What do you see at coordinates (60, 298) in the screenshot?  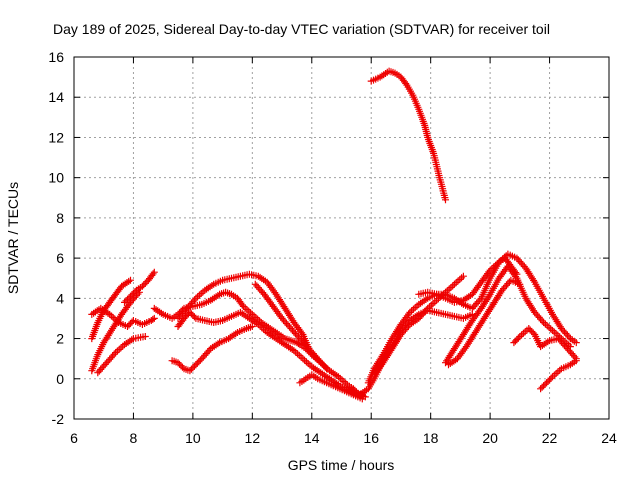 I see `y-tick-label: 4` at bounding box center [60, 298].